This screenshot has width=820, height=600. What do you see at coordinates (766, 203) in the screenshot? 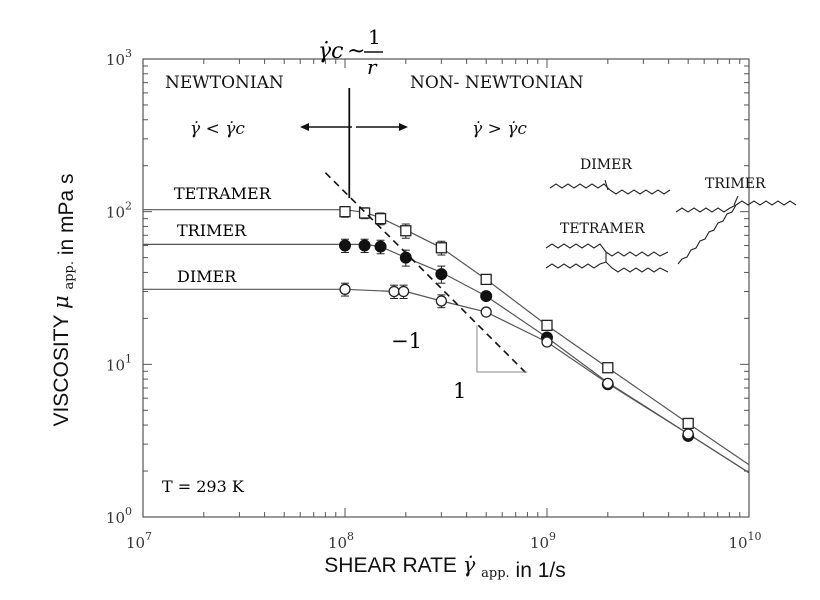
I see `trimer-arm-2-icon` at bounding box center [766, 203].